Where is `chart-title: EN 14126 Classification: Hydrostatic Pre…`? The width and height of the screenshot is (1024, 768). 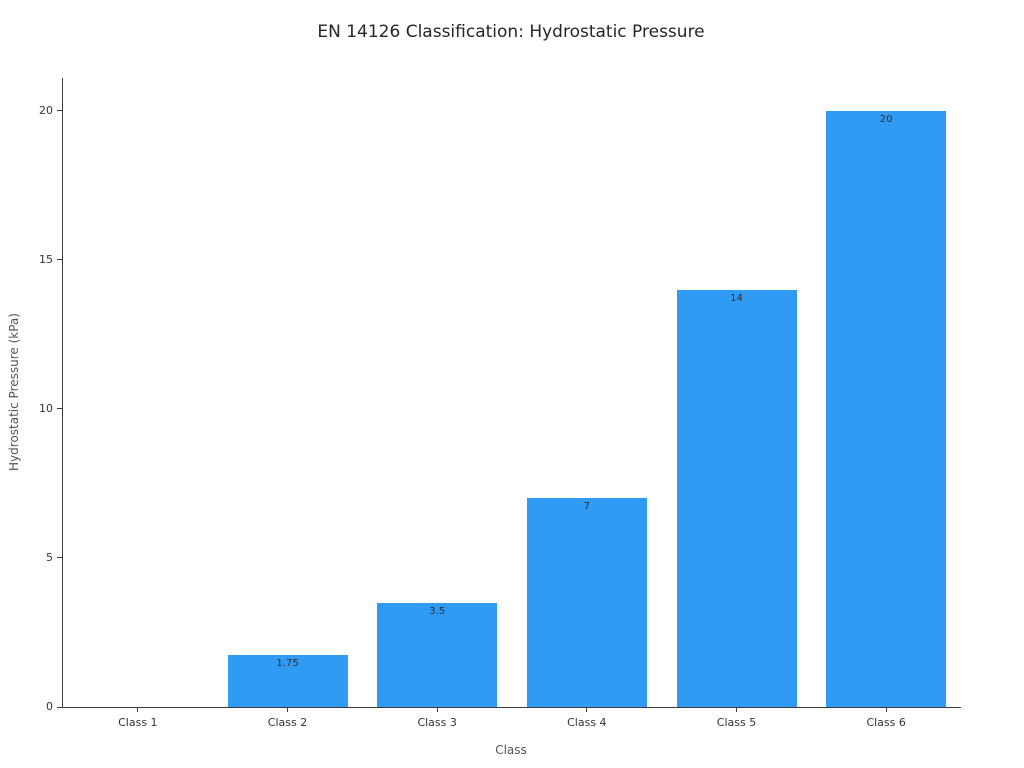
chart-title: EN 14126 Classification: Hydrostatic Pre… is located at coordinates (511, 32).